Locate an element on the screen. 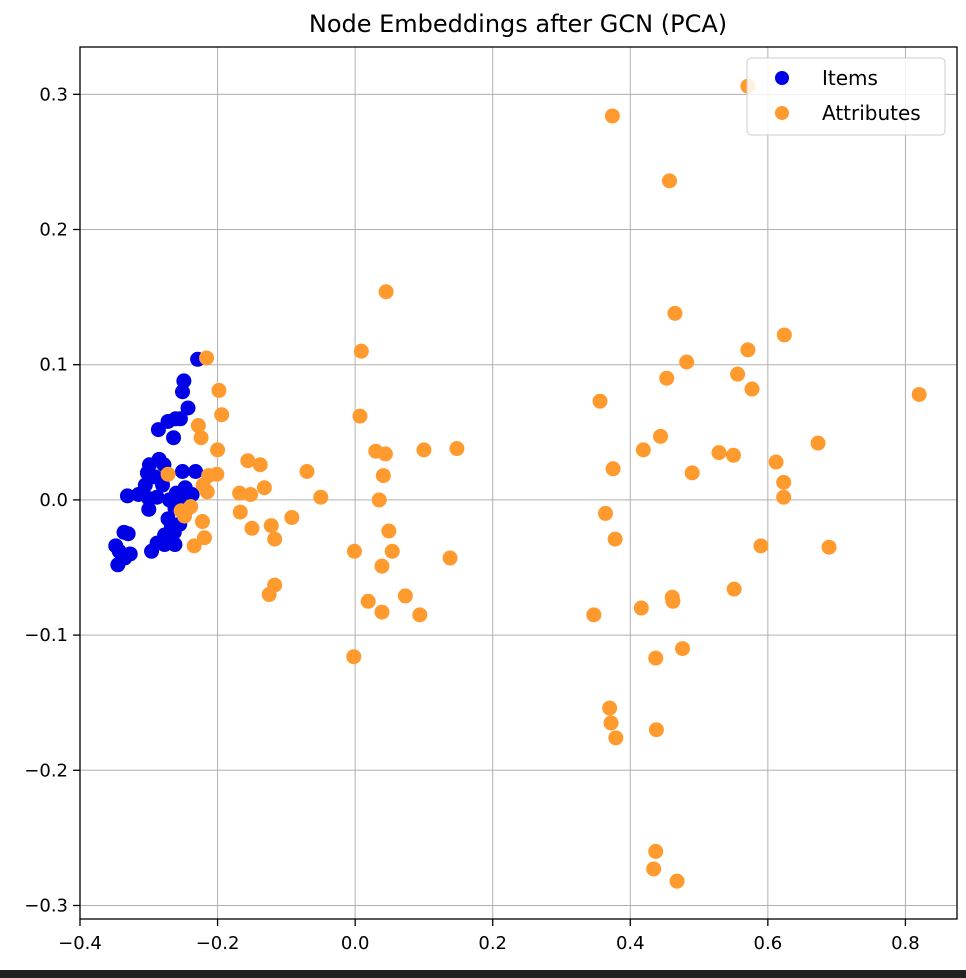 The height and width of the screenshot is (978, 966). x-tick-label: 0.0 is located at coordinates (355, 943).